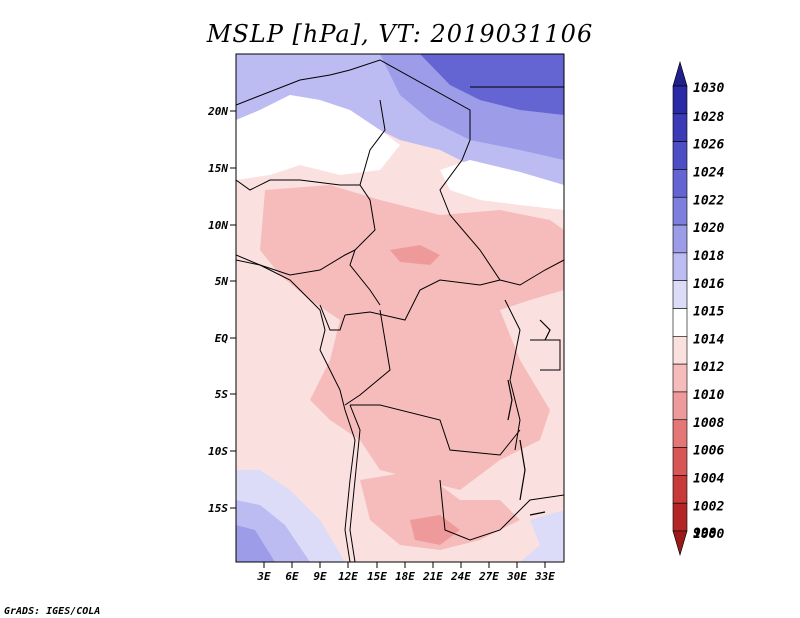  I want to click on lon-label-12e: 12E, so click(348, 576).